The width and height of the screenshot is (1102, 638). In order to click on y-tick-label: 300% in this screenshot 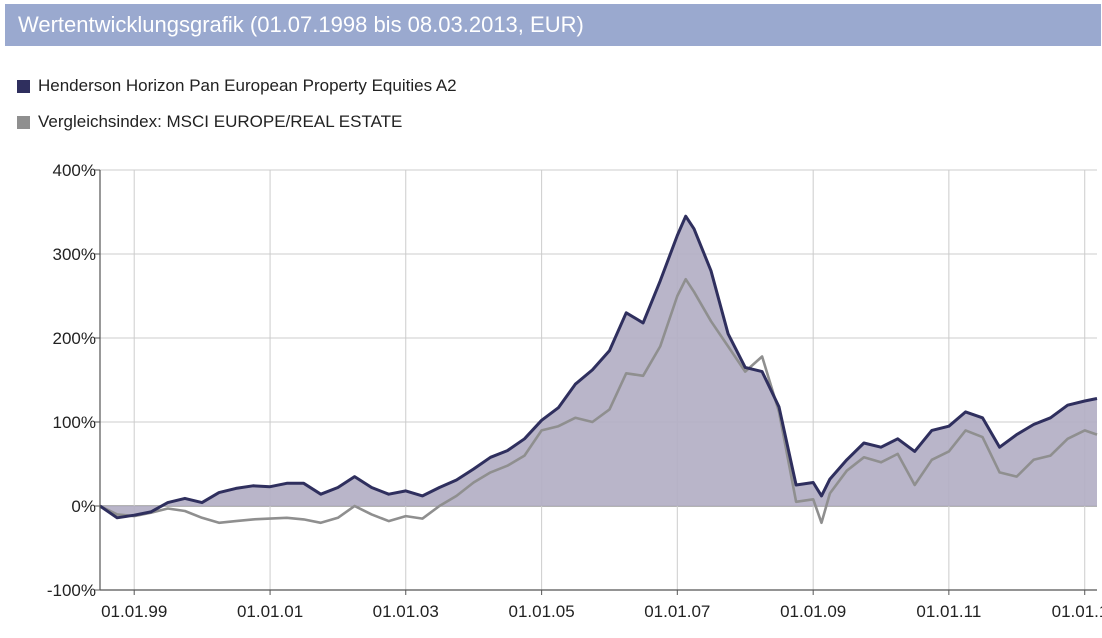, I will do `click(74, 254)`.